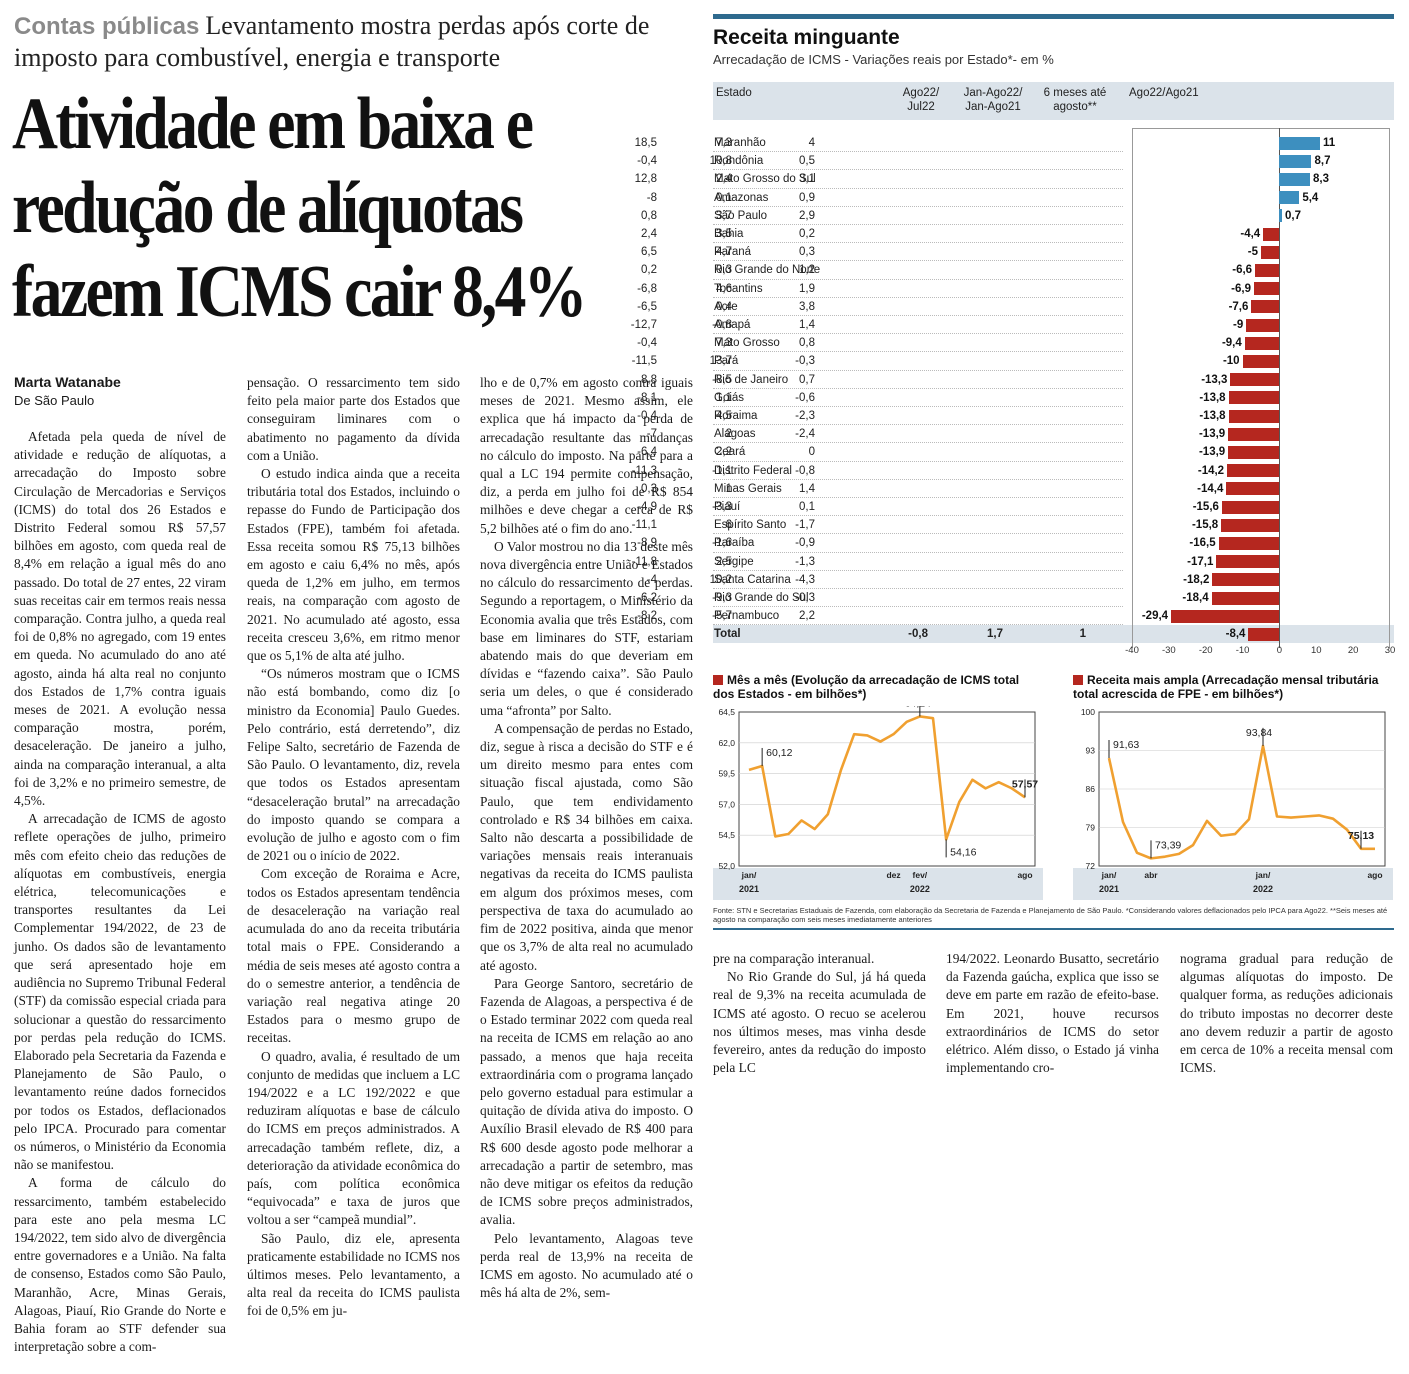 The height and width of the screenshot is (1374, 1409). What do you see at coordinates (748, 488) in the screenshot?
I see `state-name: Minas Gerais` at bounding box center [748, 488].